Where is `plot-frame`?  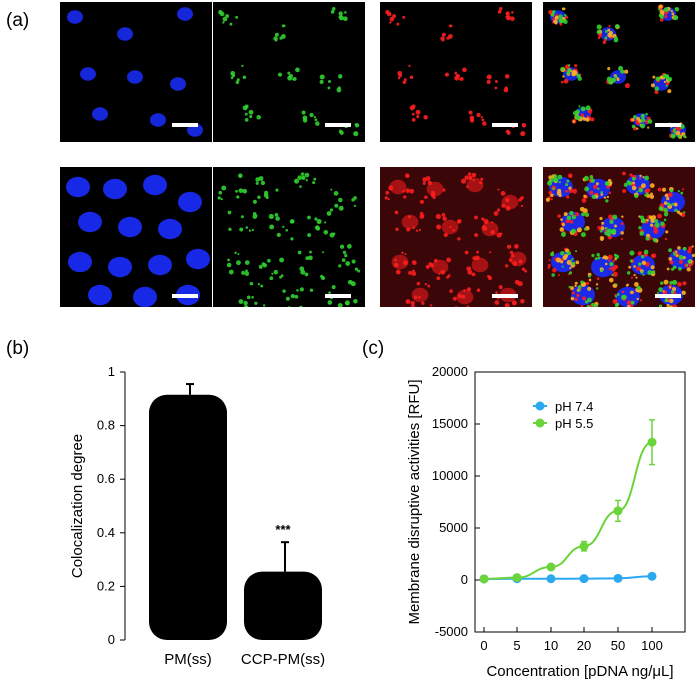
plot-frame is located at coordinates (580, 502).